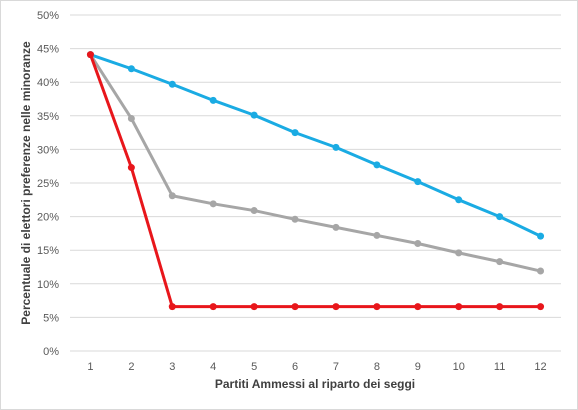 The height and width of the screenshot is (410, 578). Describe the element at coordinates (90, 367) in the screenshot. I see `x-tick-label: 1` at that location.